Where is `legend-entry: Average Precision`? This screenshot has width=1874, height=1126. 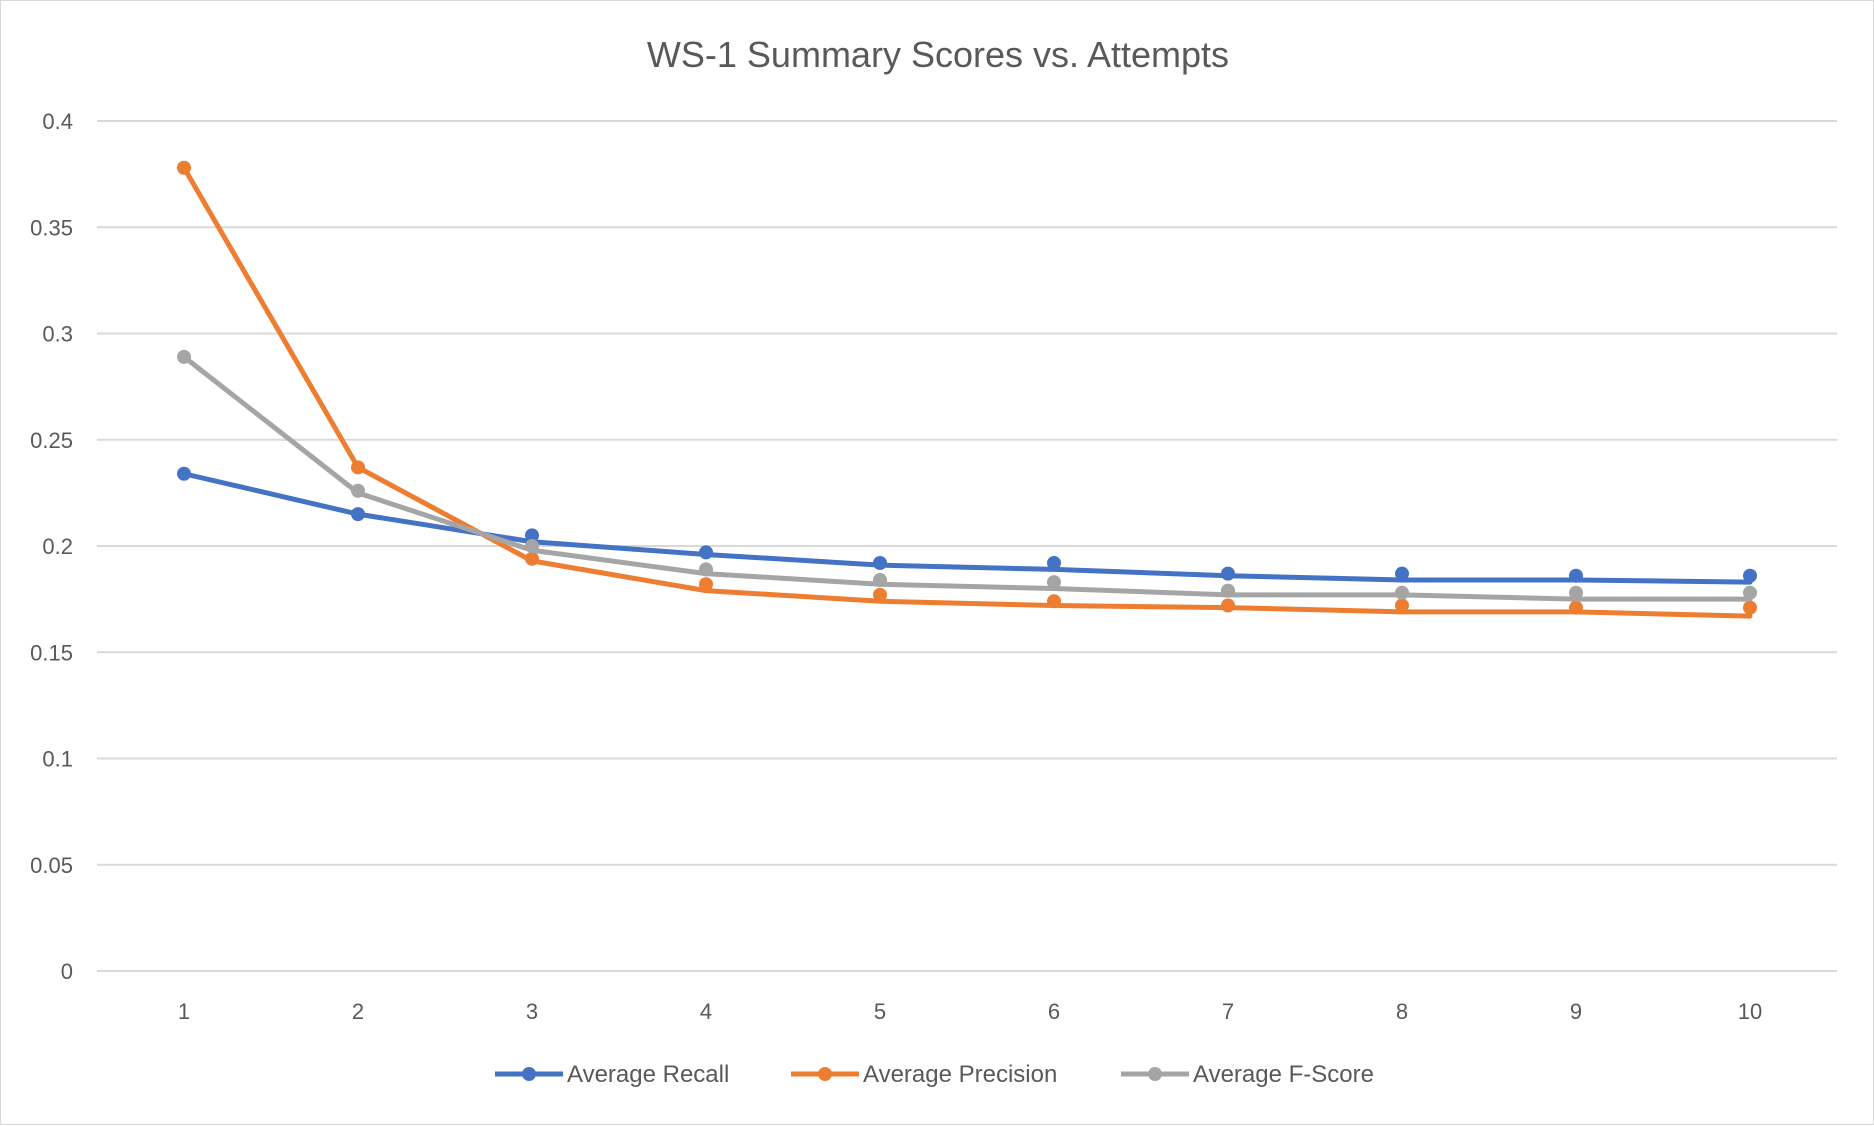
legend-entry: Average Precision is located at coordinates (924, 1074).